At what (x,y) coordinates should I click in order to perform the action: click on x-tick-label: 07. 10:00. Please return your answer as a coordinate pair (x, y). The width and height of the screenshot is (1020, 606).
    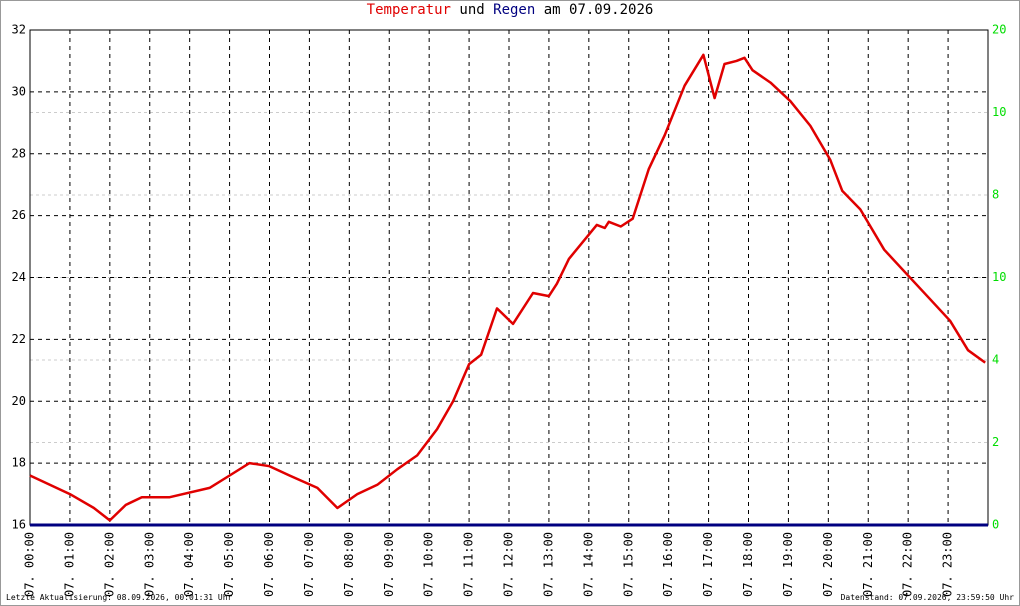
    Looking at the image, I should click on (429, 564).